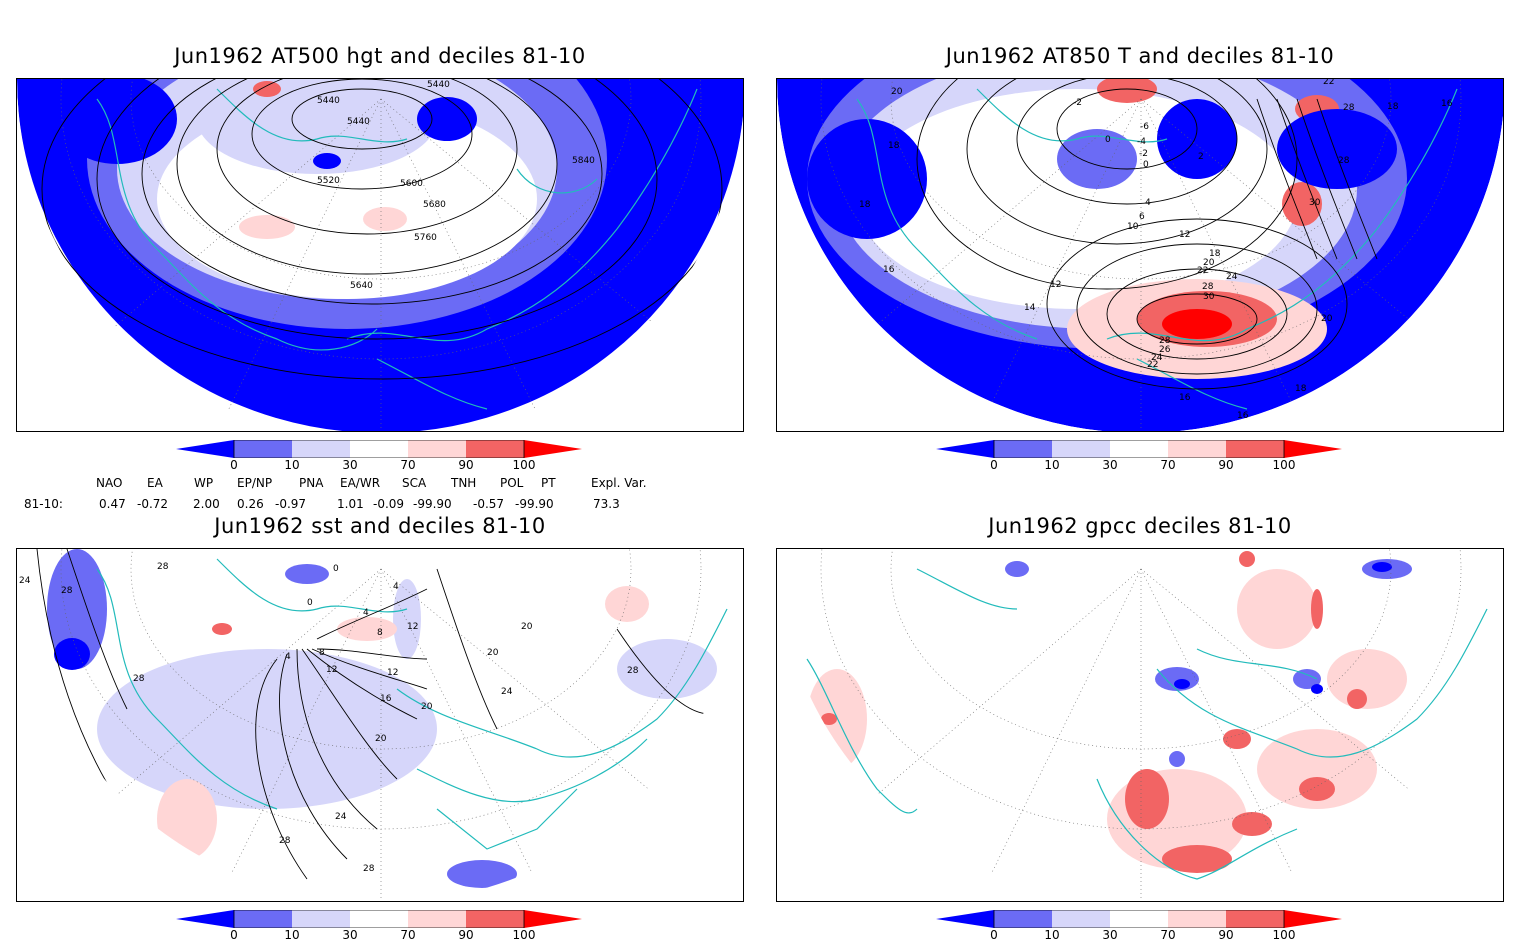 The width and height of the screenshot is (1520, 946). Describe the element at coordinates (155, 483) in the screenshot. I see `index-header-ea: EA` at that location.